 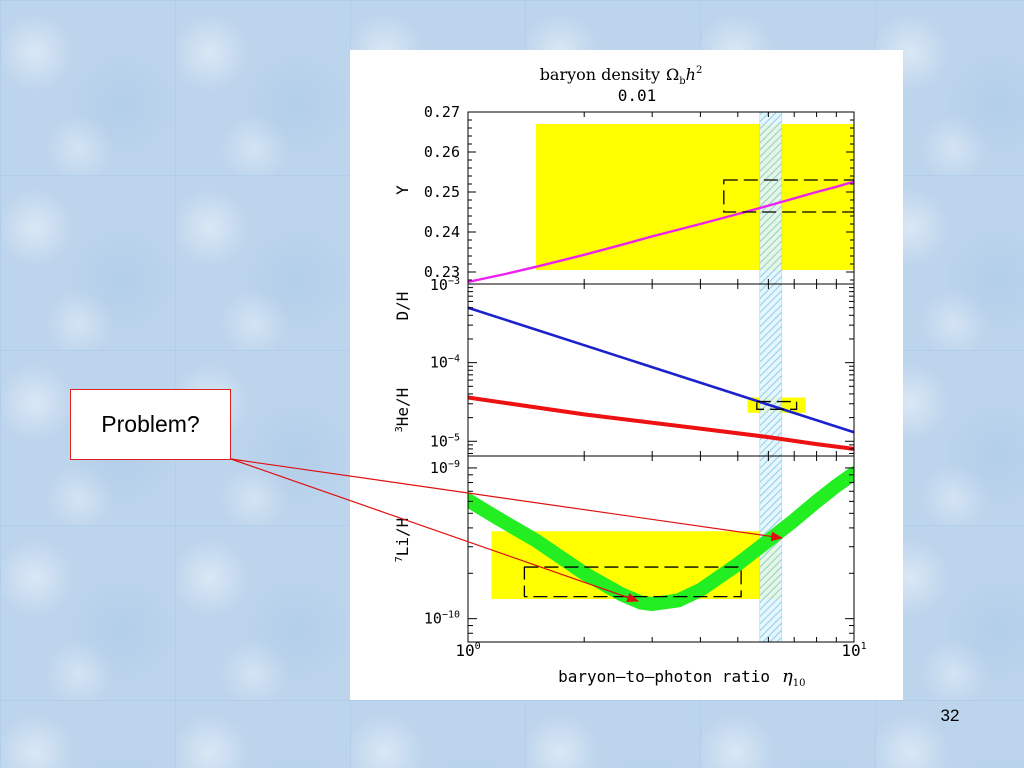 I want to click on panel-marks-LiH, so click(x=661, y=549).